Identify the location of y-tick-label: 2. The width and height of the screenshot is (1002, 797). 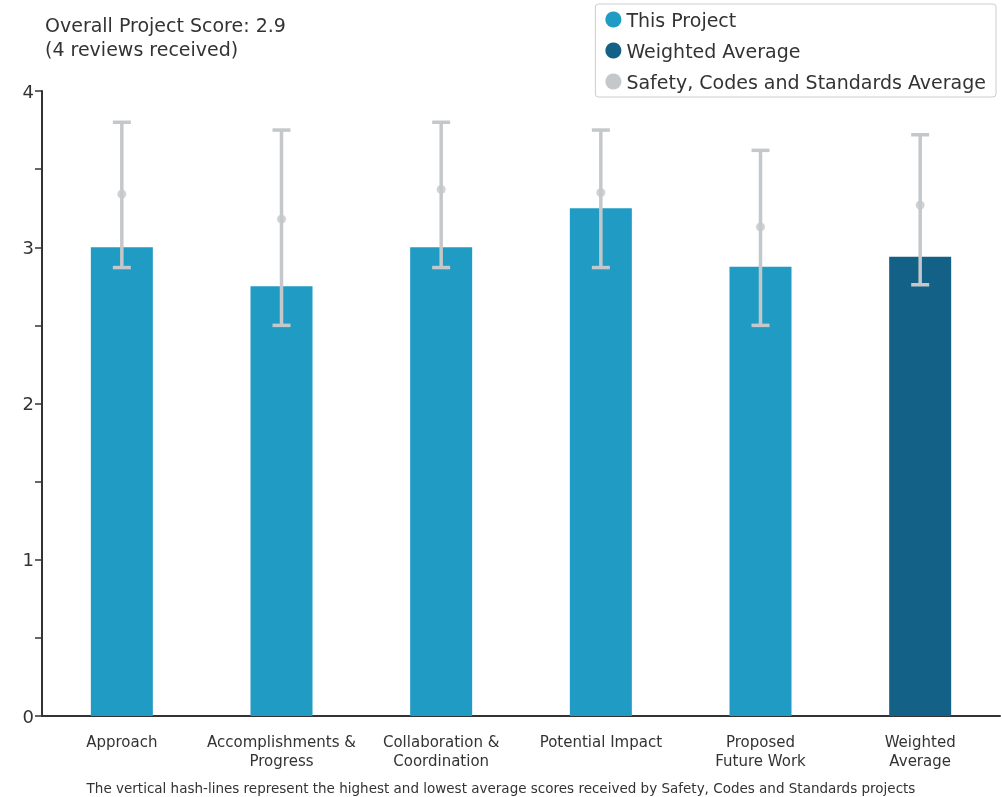
(28, 403).